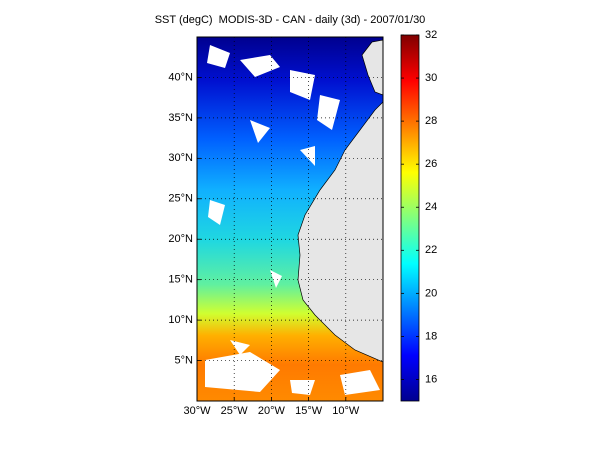 The height and width of the screenshot is (451, 600). Describe the element at coordinates (272, 411) in the screenshot. I see `x-tick-label: 20°W` at that location.